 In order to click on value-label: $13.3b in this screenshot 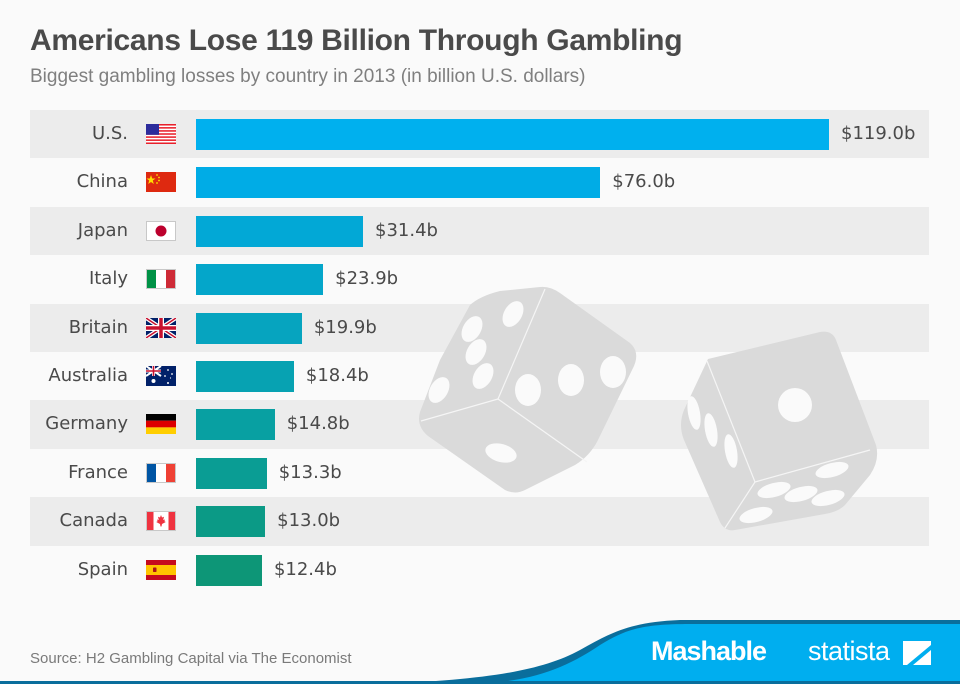, I will do `click(310, 472)`.